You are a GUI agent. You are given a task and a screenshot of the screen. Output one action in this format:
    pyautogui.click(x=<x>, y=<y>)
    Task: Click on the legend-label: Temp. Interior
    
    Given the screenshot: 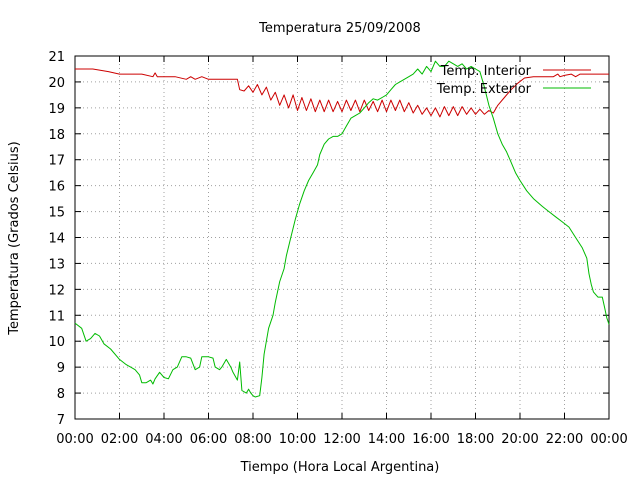 What is the action you would take?
    pyautogui.click(x=486, y=71)
    